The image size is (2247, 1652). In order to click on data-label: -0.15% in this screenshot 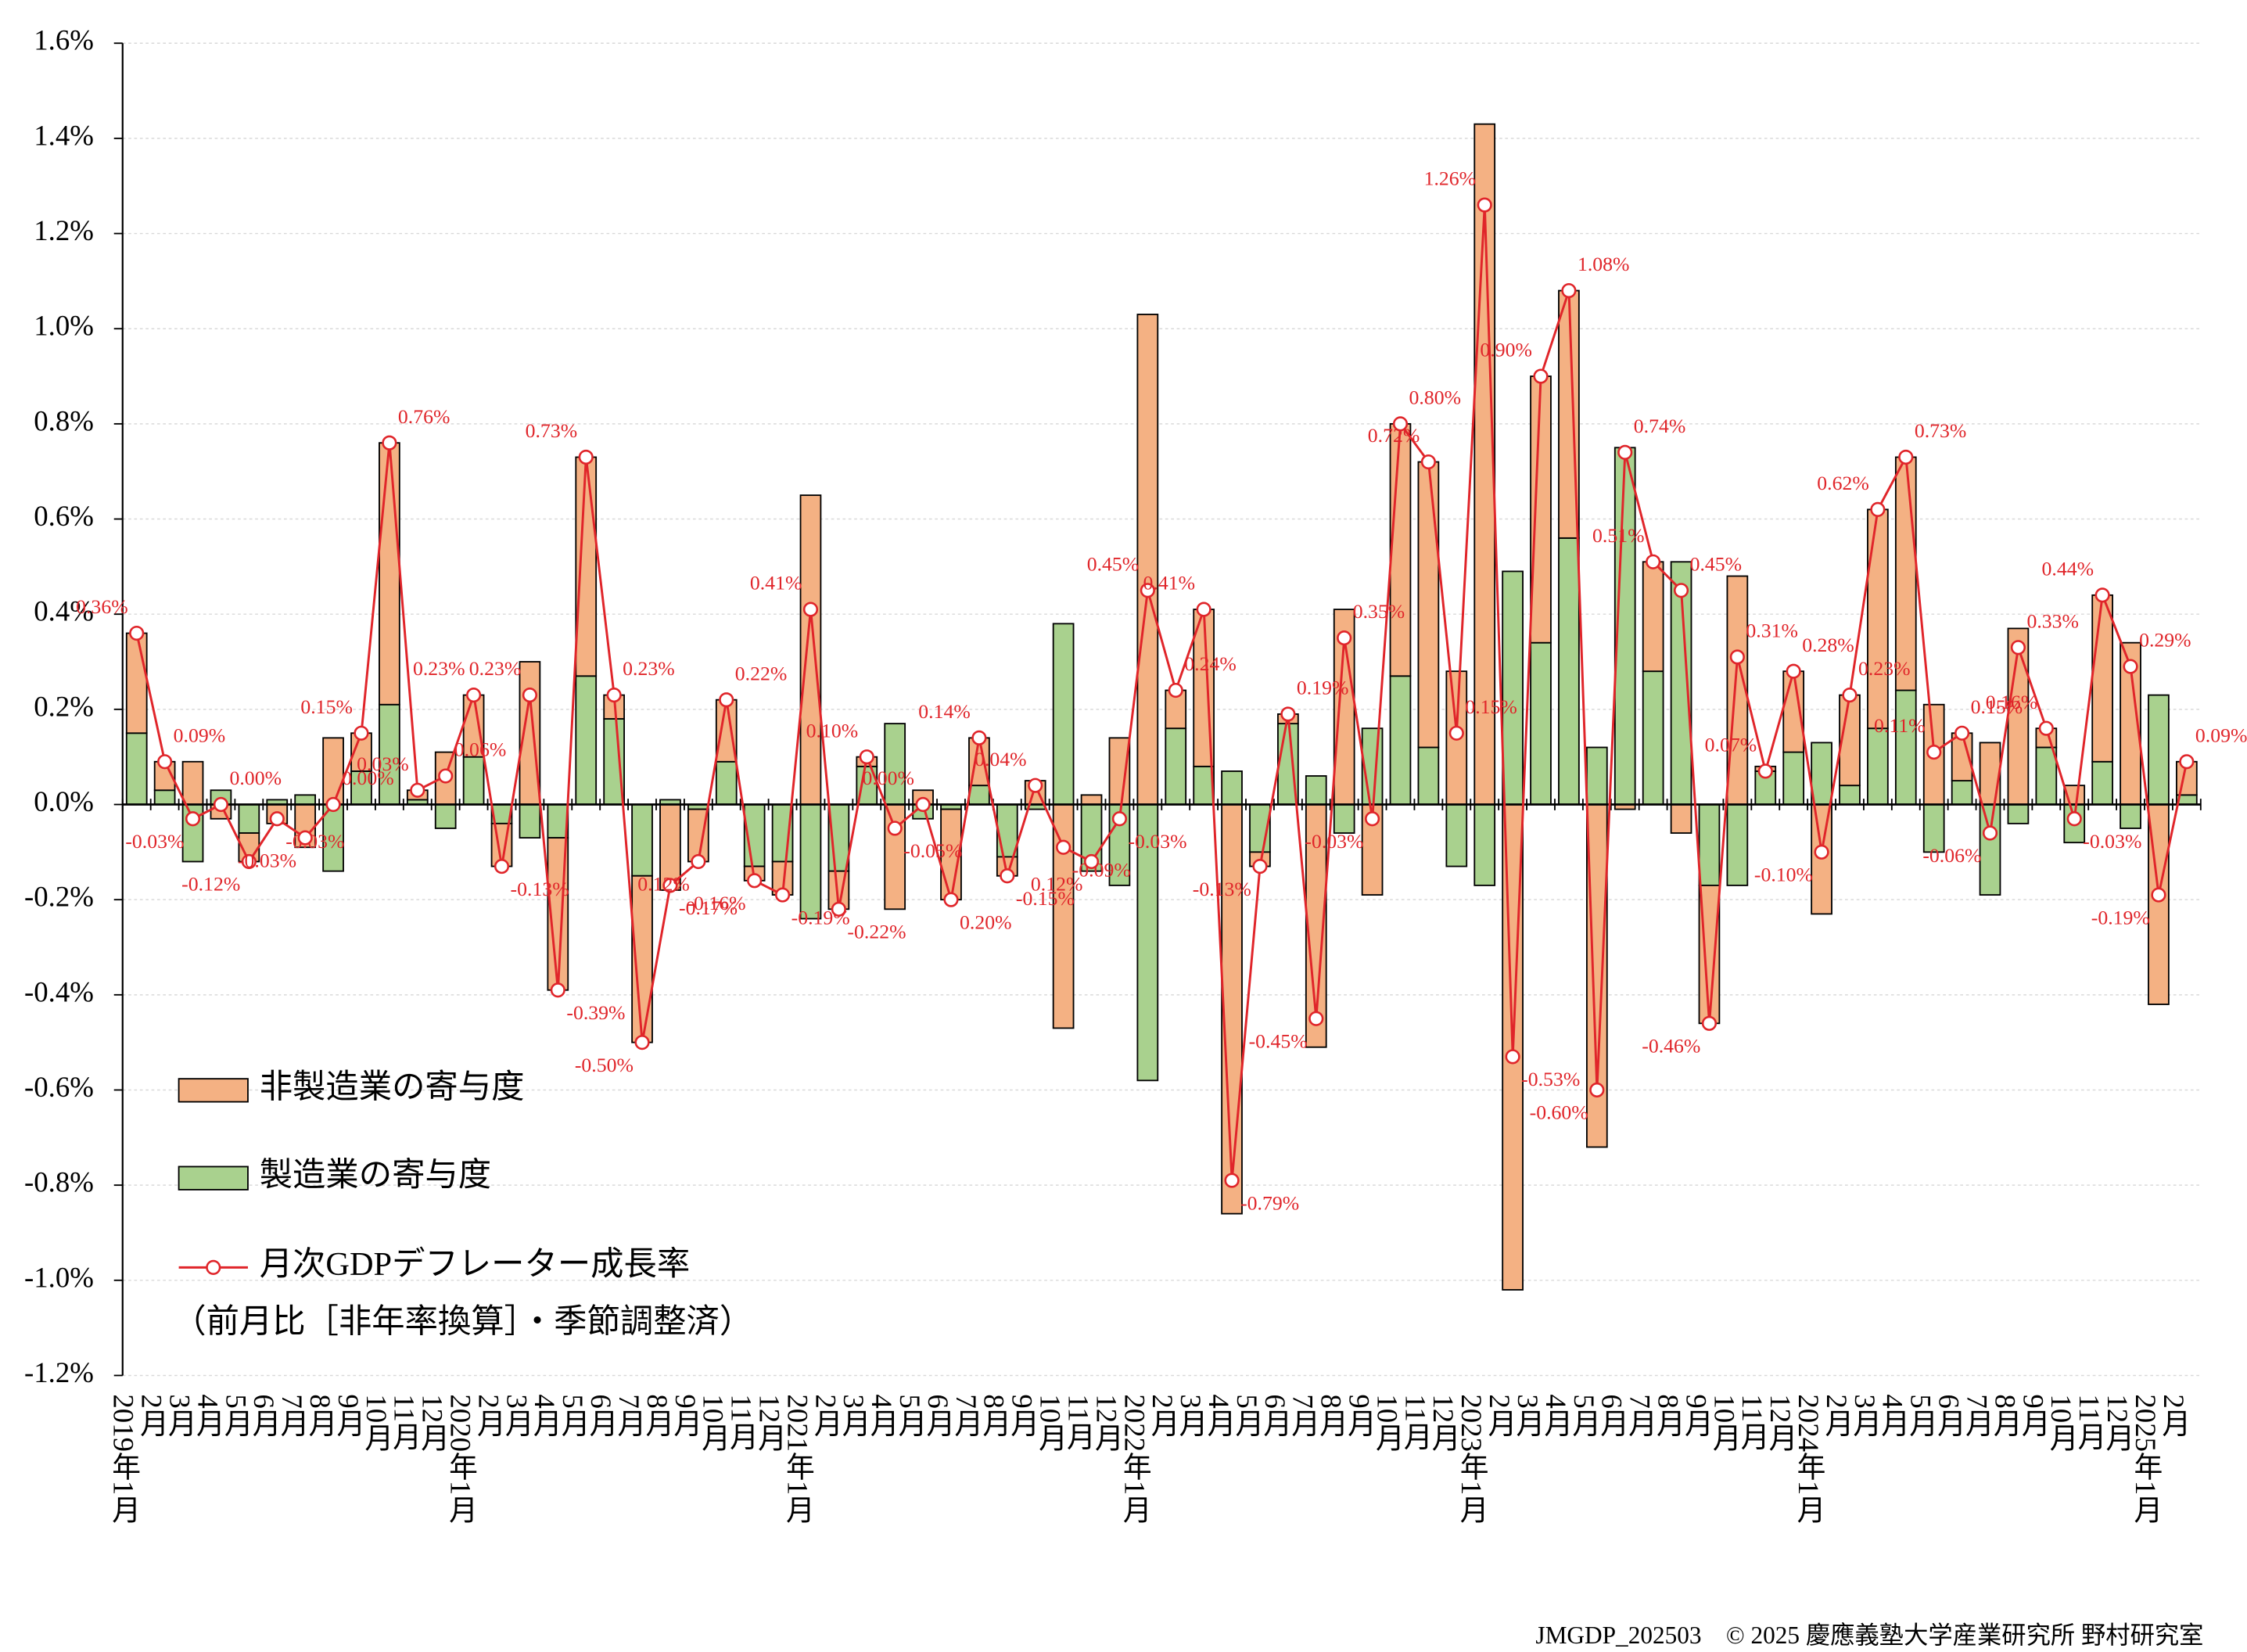, I will do `click(1045, 898)`.